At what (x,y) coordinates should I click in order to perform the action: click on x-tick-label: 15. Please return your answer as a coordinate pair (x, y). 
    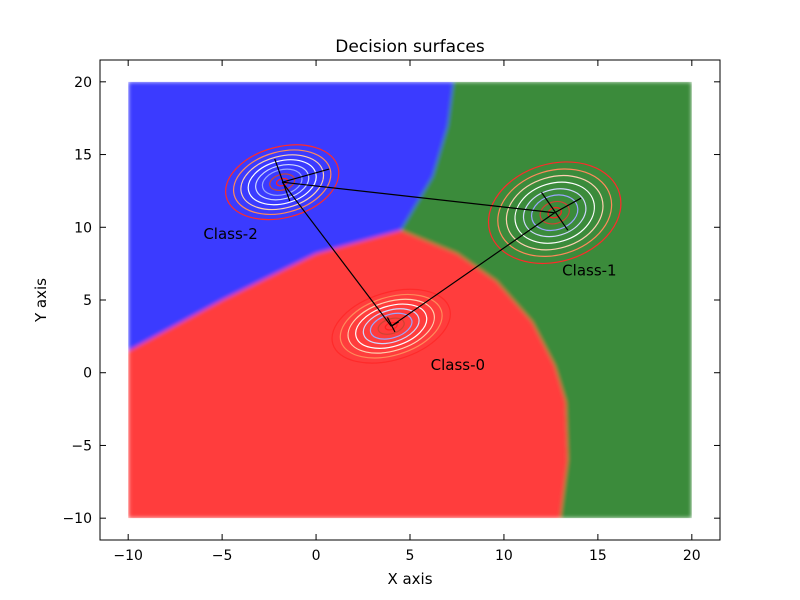
    Looking at the image, I should click on (598, 556).